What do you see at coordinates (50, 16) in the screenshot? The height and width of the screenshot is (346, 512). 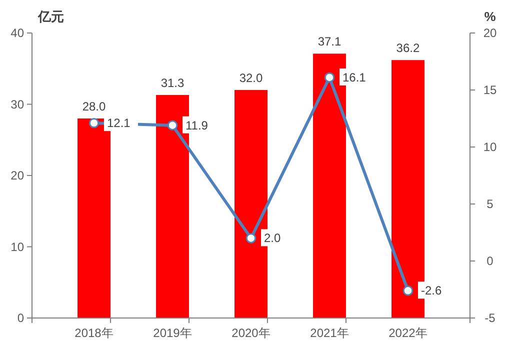 I see `y-axis-title: 亿元` at bounding box center [50, 16].